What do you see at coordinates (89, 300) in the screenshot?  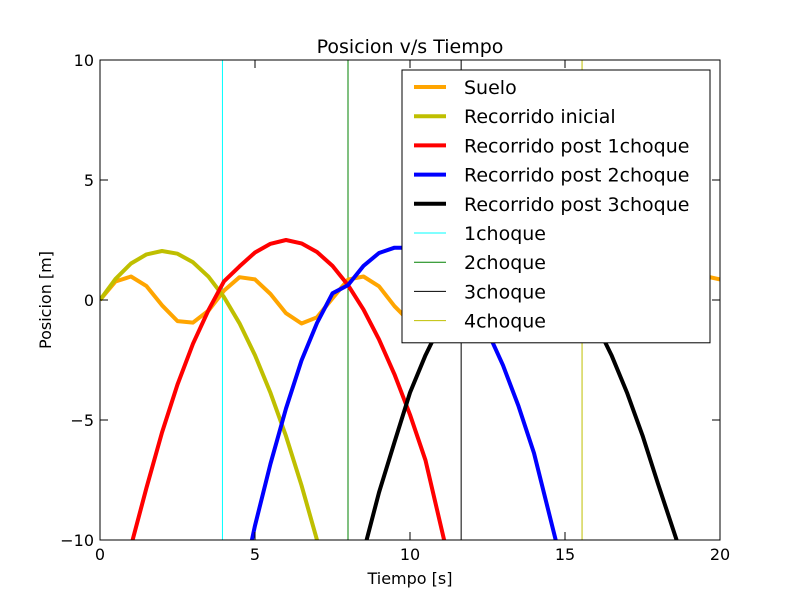 I see `y-tick-label: 0` at bounding box center [89, 300].